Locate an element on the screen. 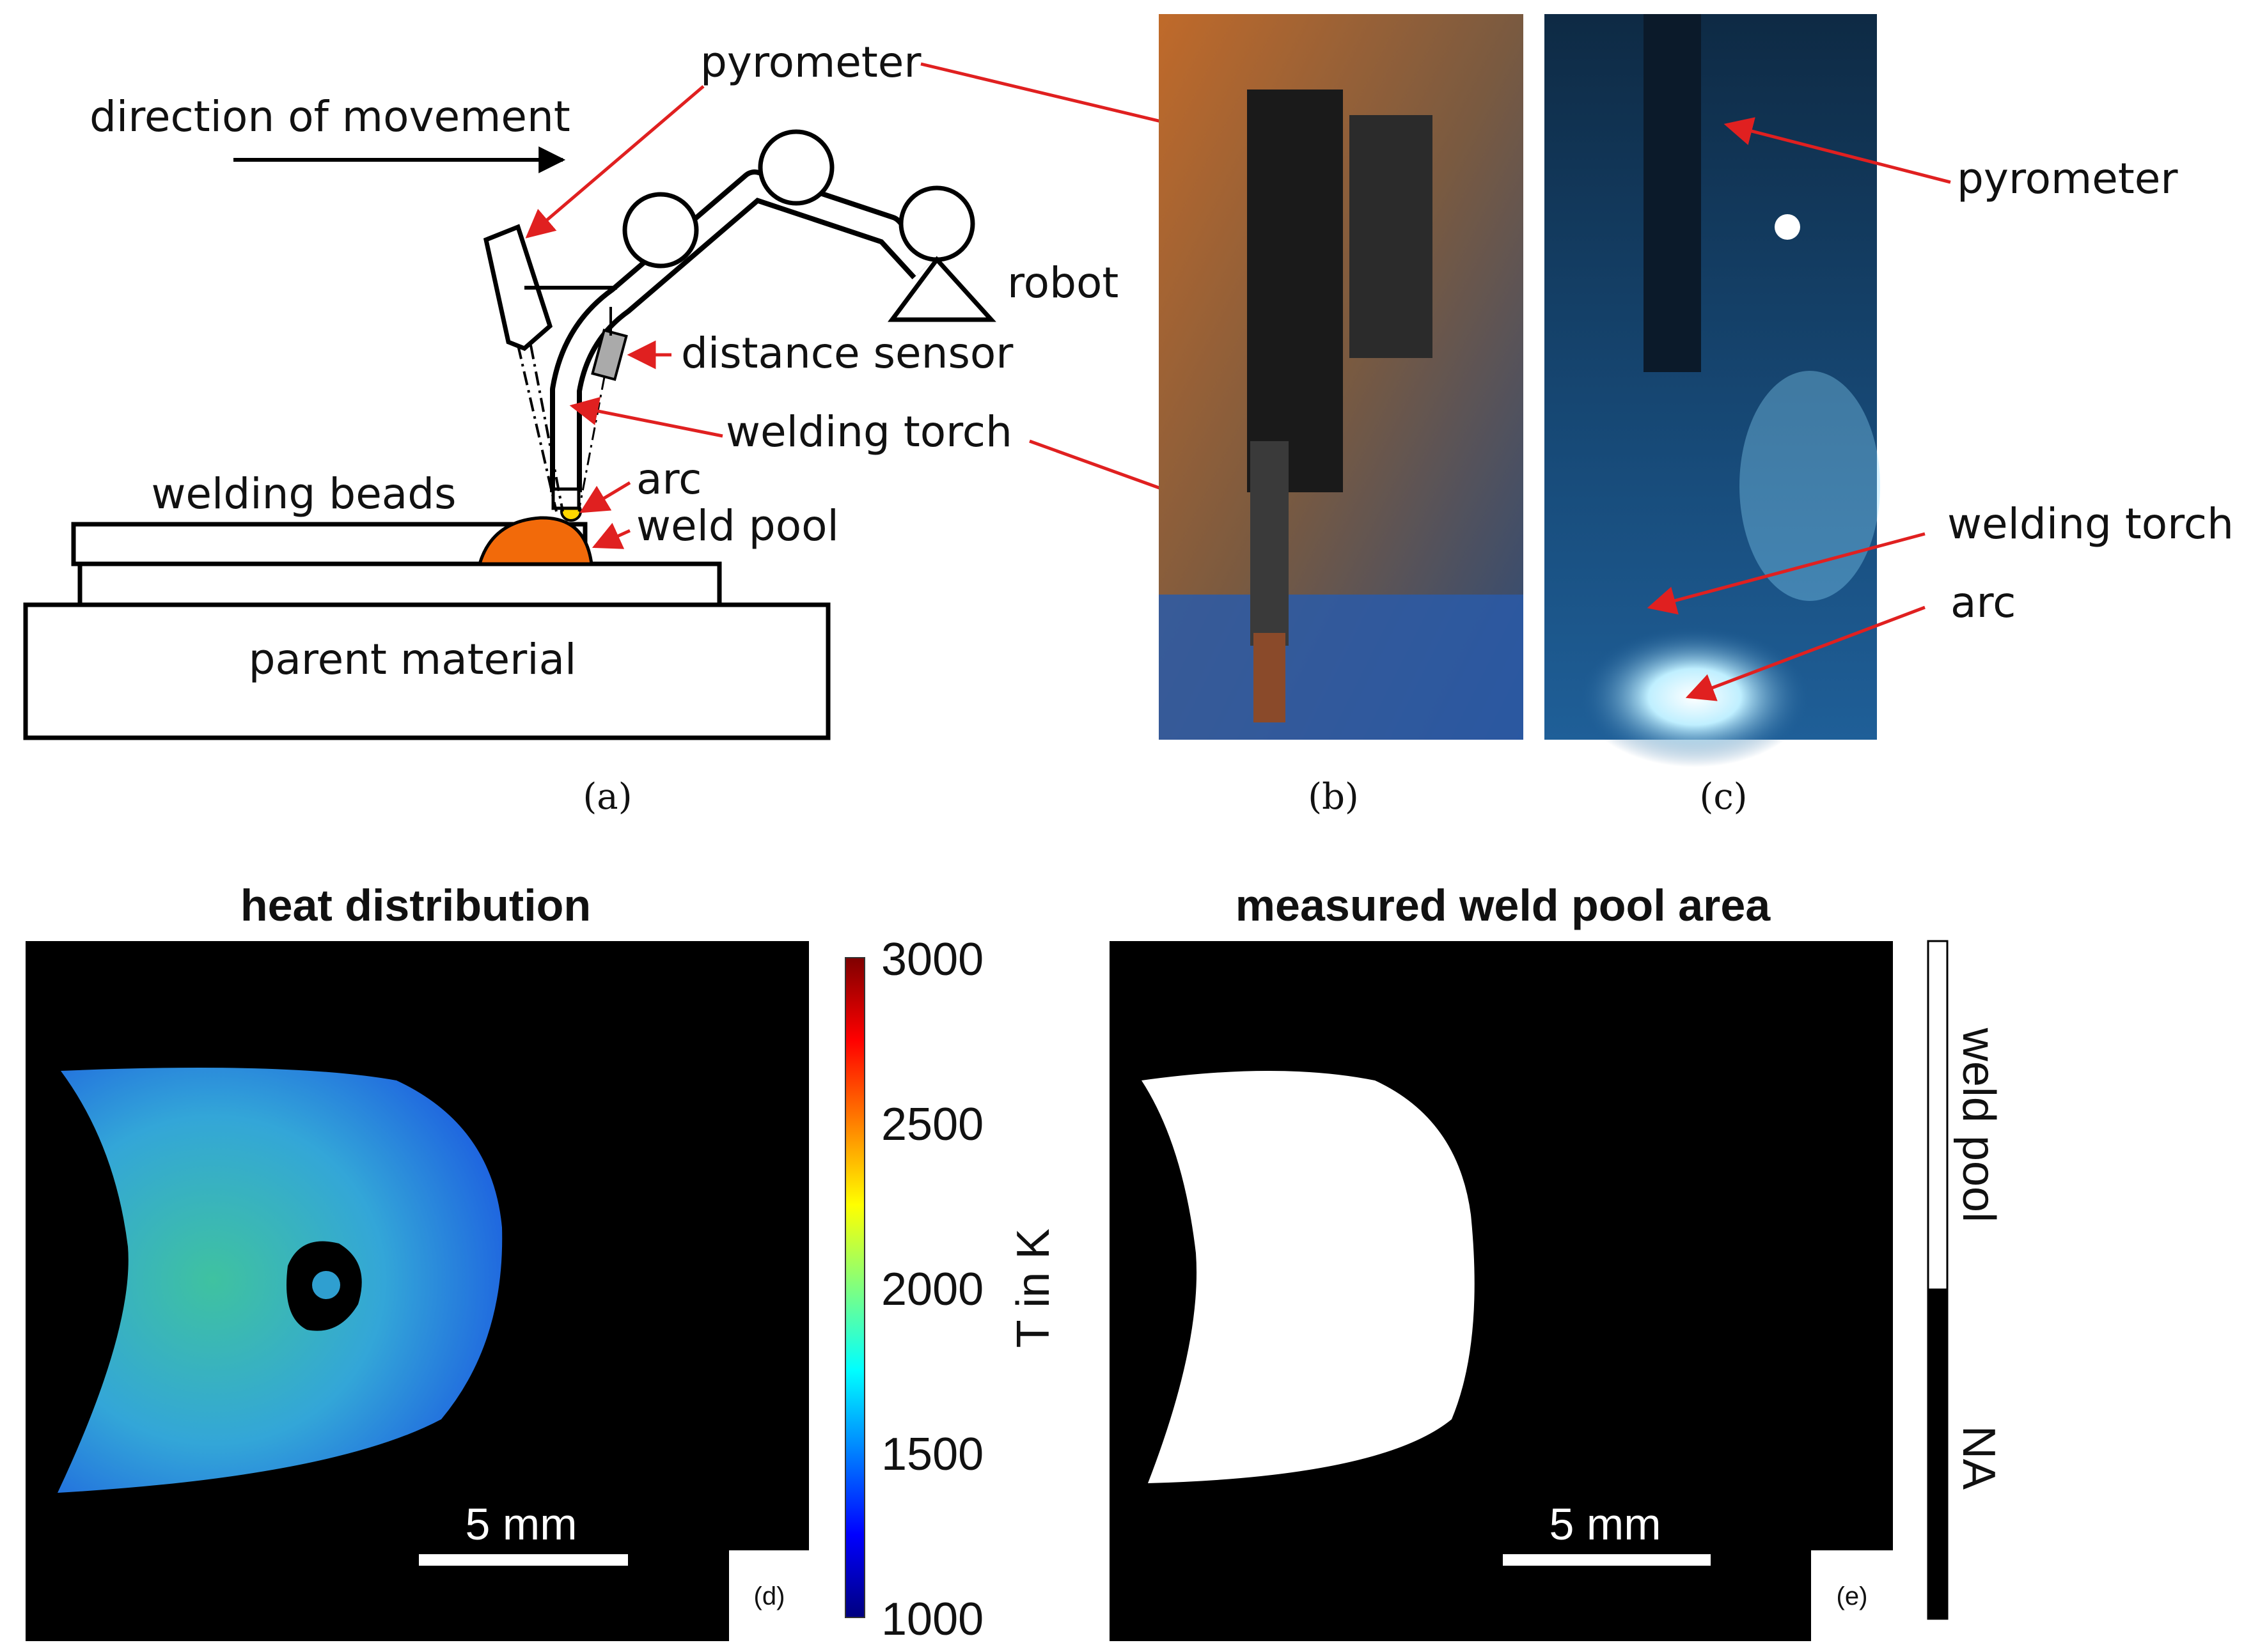  colorbar-tick-2500: 2500 is located at coordinates (932, 1124).